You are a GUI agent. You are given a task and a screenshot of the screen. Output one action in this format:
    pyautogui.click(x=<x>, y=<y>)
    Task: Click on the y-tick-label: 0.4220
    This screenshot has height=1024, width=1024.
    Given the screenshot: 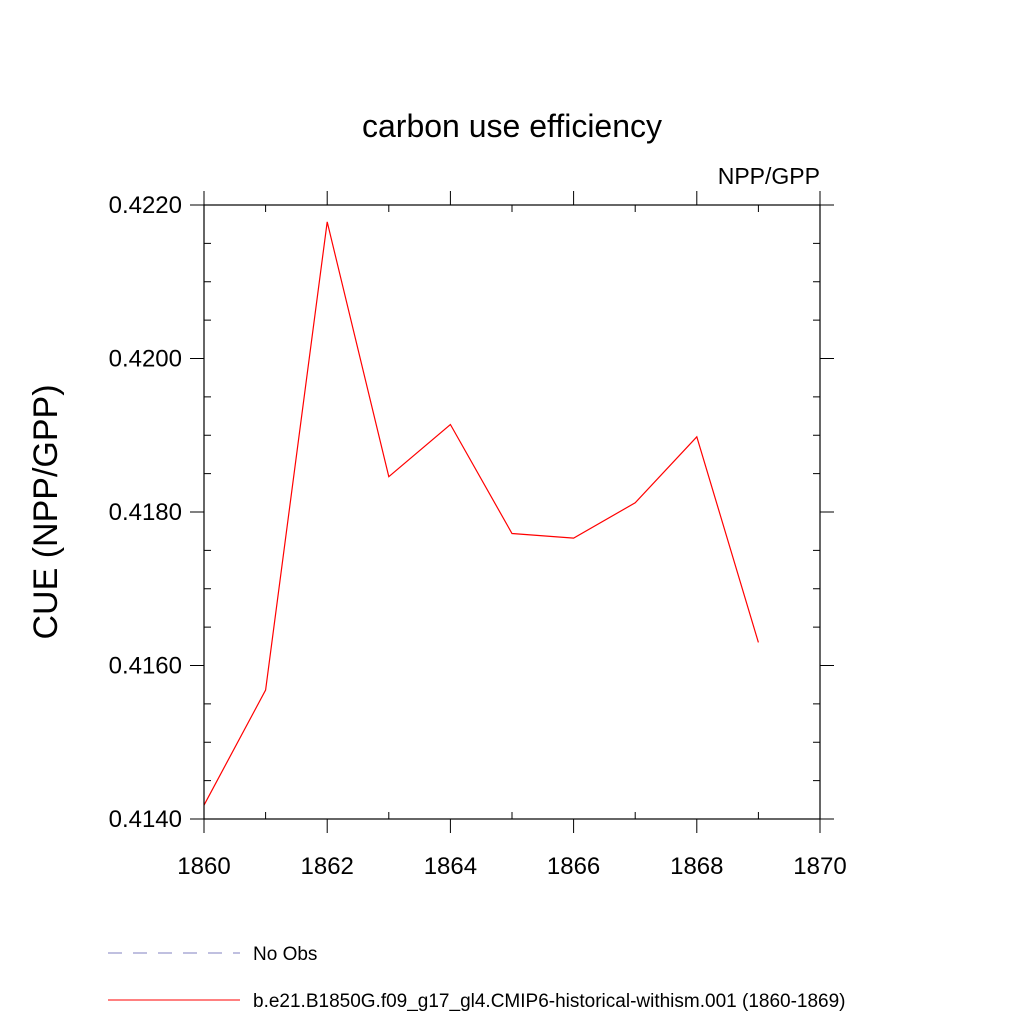 What is the action you would take?
    pyautogui.click(x=145, y=205)
    